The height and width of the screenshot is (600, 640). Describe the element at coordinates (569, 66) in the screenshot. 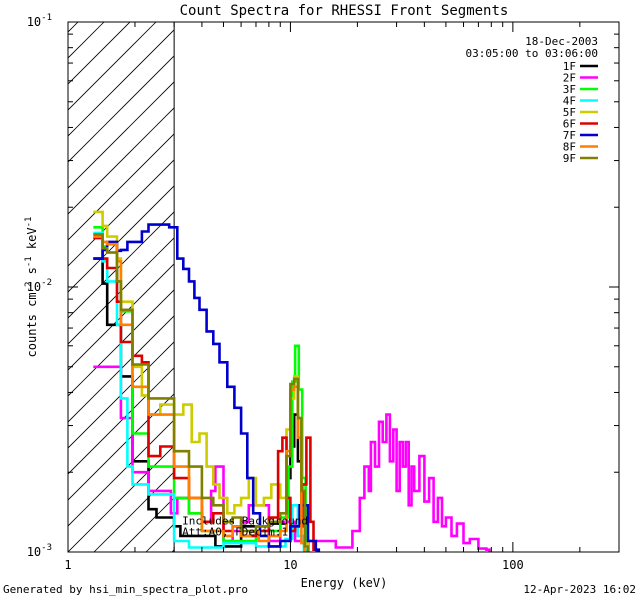

I see `legend-label-1f: 1F` at that location.